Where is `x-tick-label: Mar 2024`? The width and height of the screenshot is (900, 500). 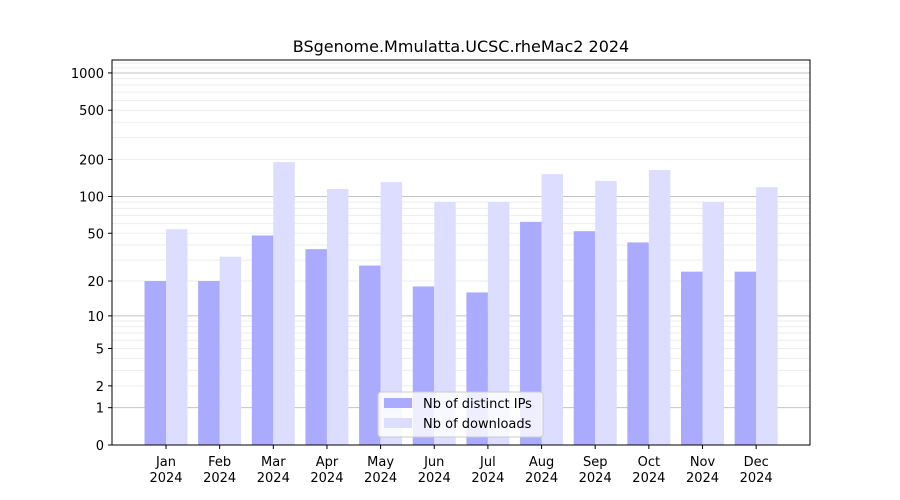 x-tick-label: Mar 2024 is located at coordinates (273, 470).